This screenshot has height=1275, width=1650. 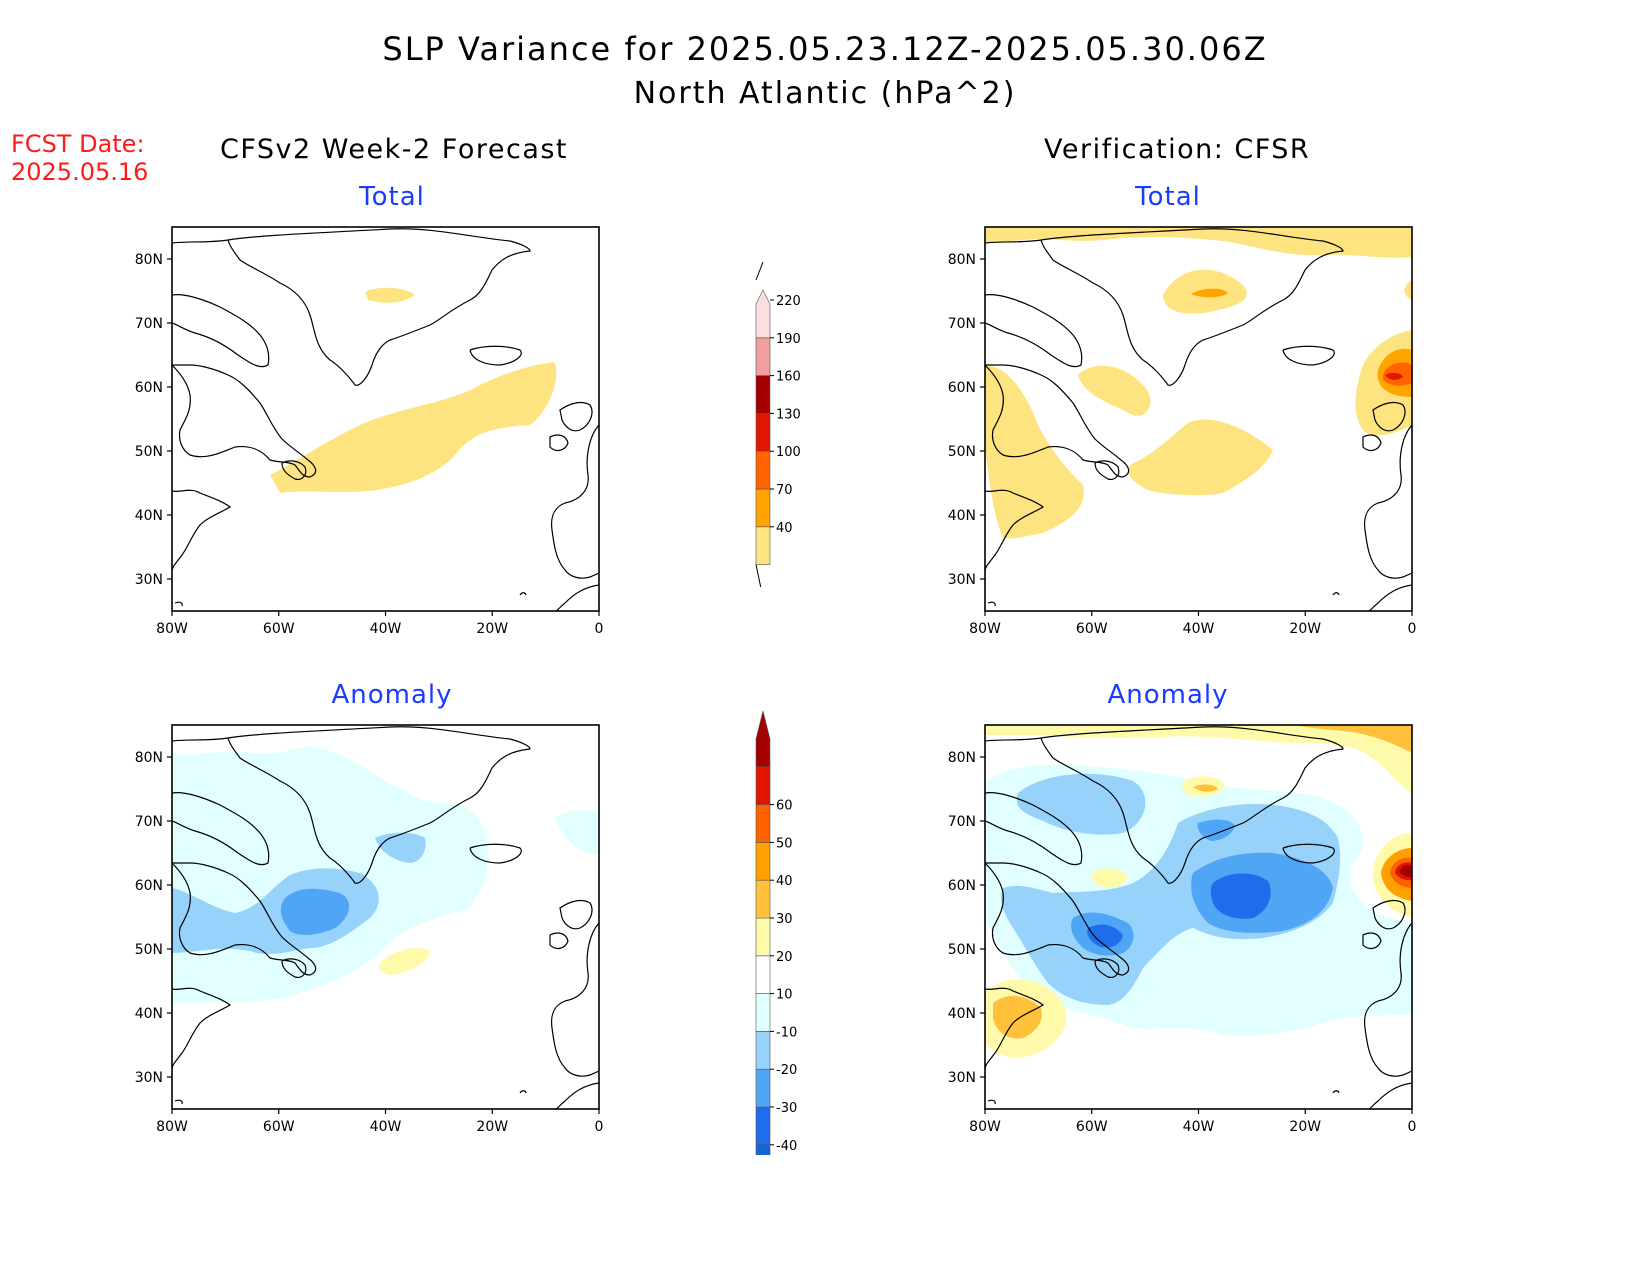 I want to click on colorbar-label: -30, so click(x=786, y=1108).